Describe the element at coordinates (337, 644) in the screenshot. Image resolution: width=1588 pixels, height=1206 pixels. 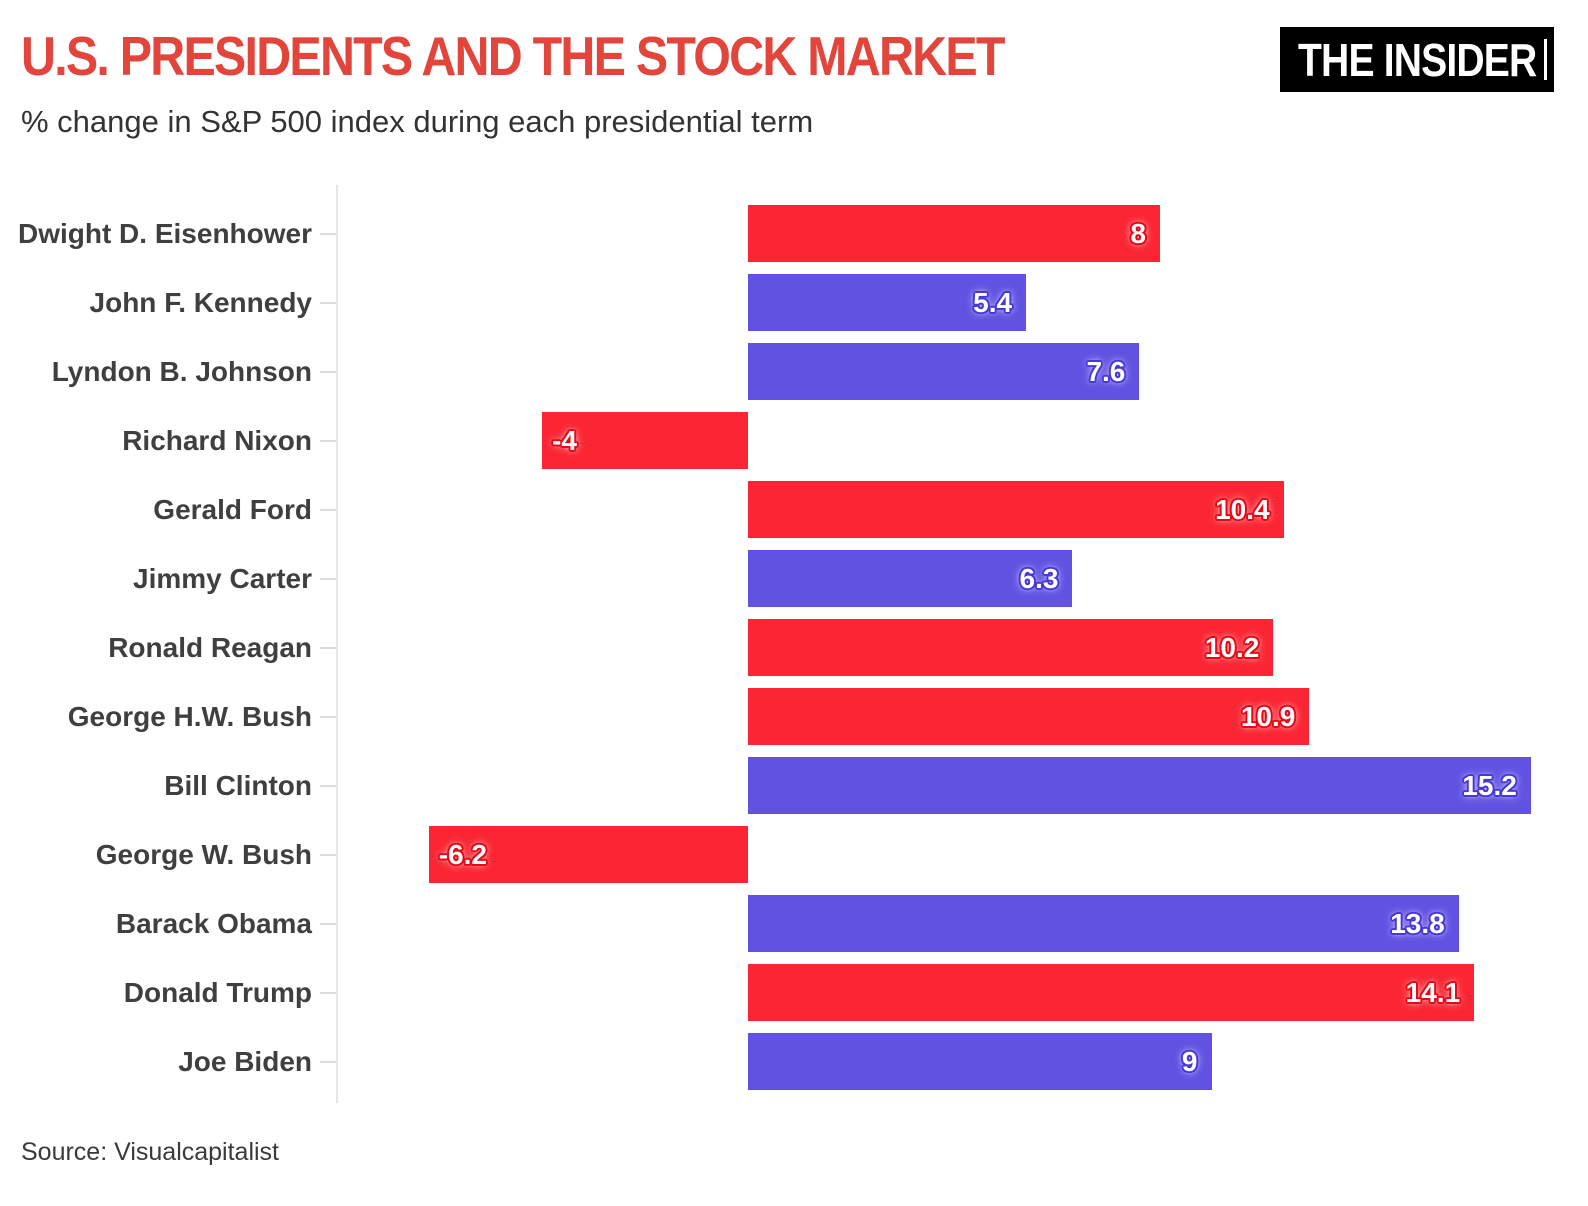
I see `y-axis-line` at that location.